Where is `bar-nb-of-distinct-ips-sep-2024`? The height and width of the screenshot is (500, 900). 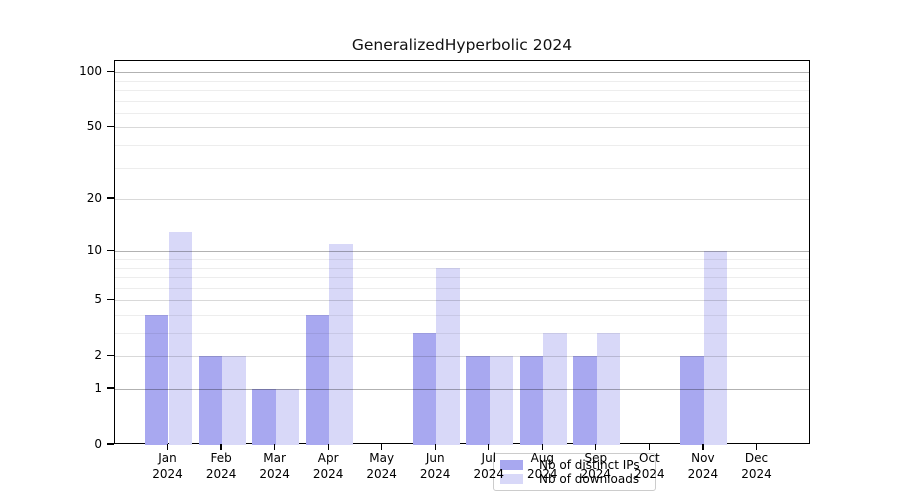
bar-nb-of-distinct-ips-sep-2024 is located at coordinates (585, 400).